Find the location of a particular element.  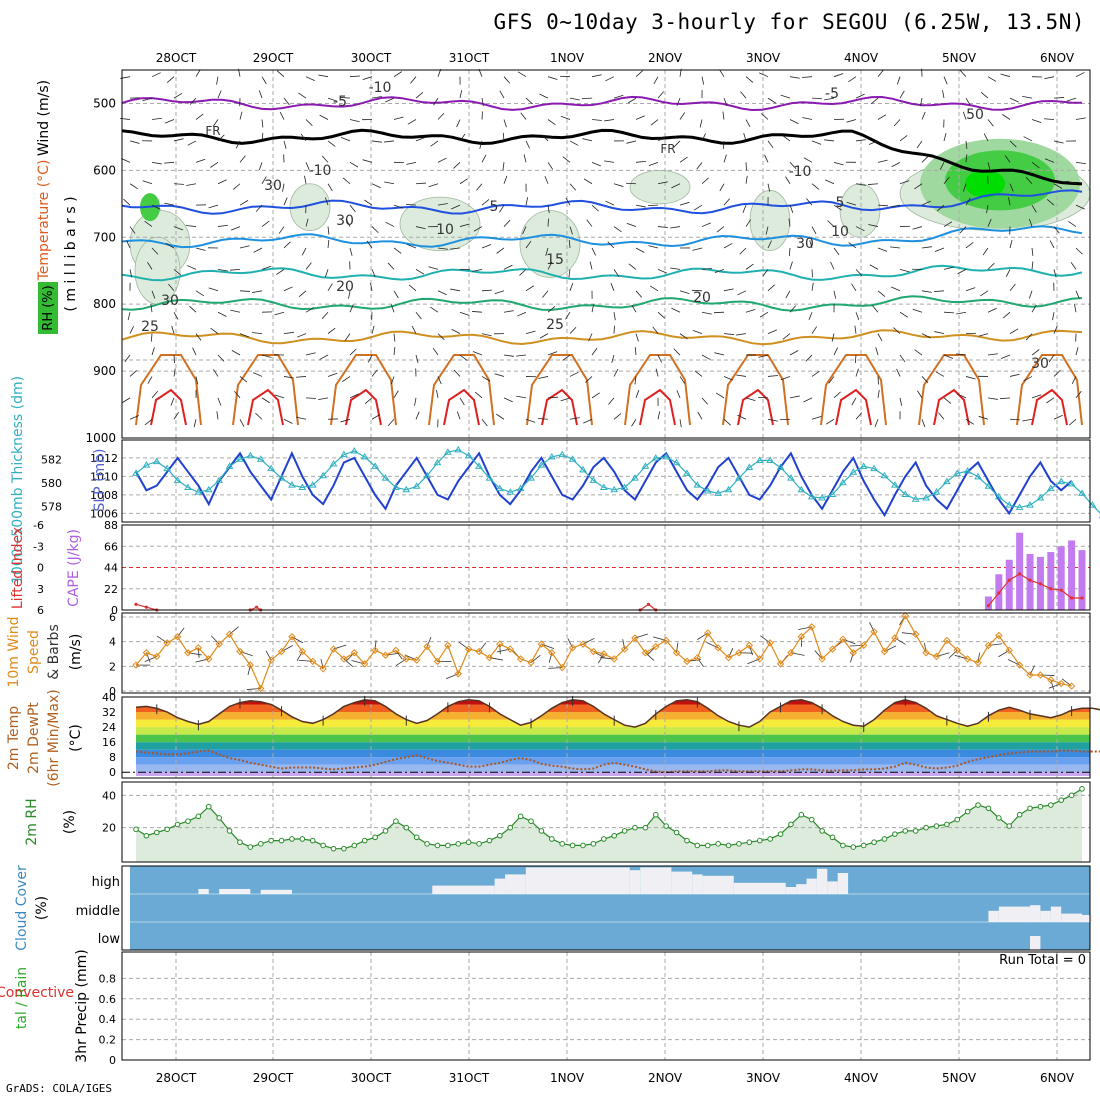

date-label-bottom: 4NOV is located at coordinates (861, 1078).